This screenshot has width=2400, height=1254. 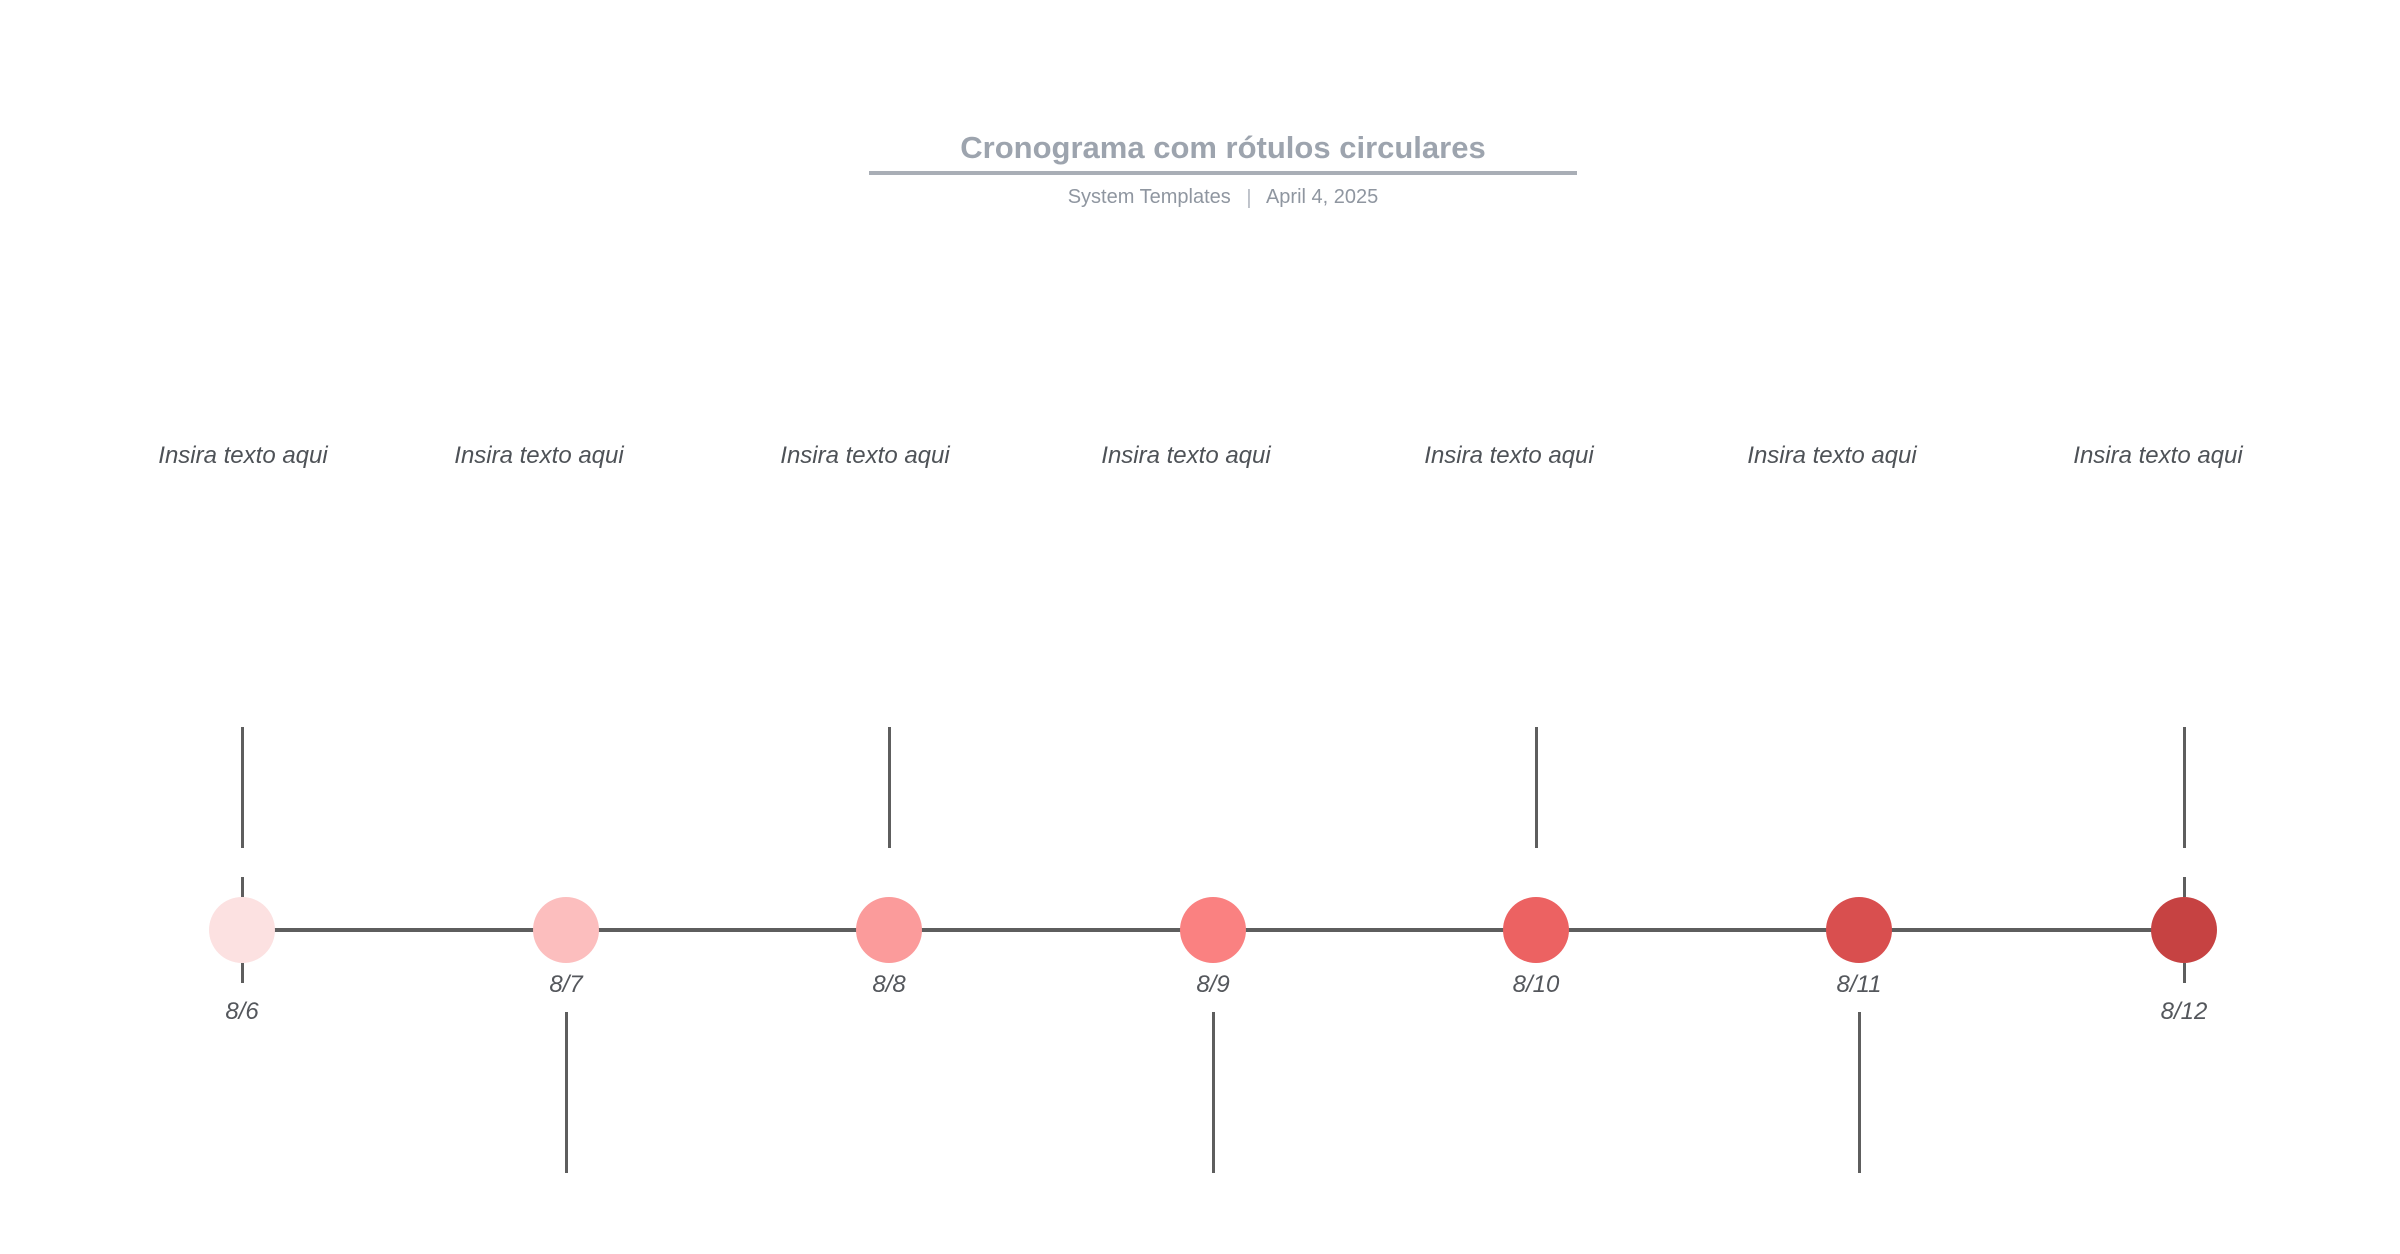 What do you see at coordinates (1859, 984) in the screenshot?
I see `node-date-label: 8/11` at bounding box center [1859, 984].